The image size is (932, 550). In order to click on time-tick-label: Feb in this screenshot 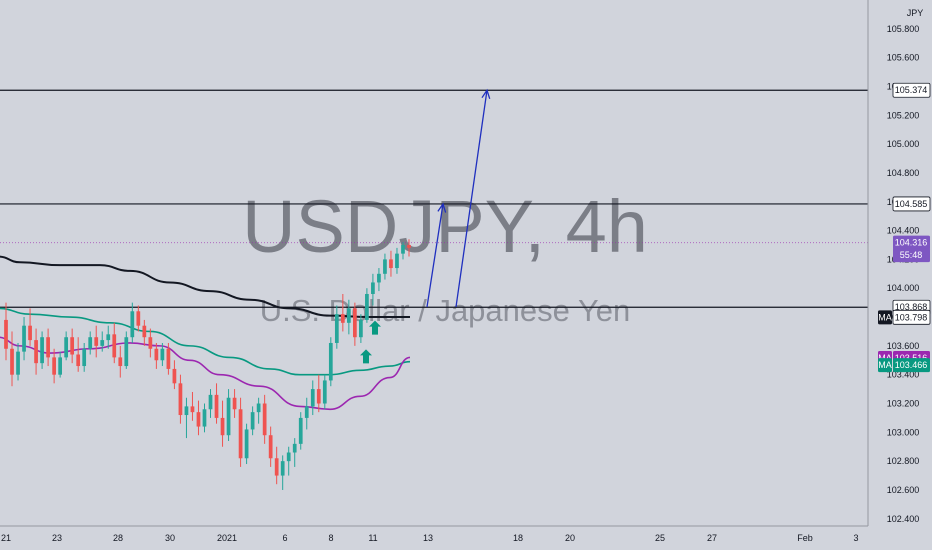, I will do `click(805, 538)`.